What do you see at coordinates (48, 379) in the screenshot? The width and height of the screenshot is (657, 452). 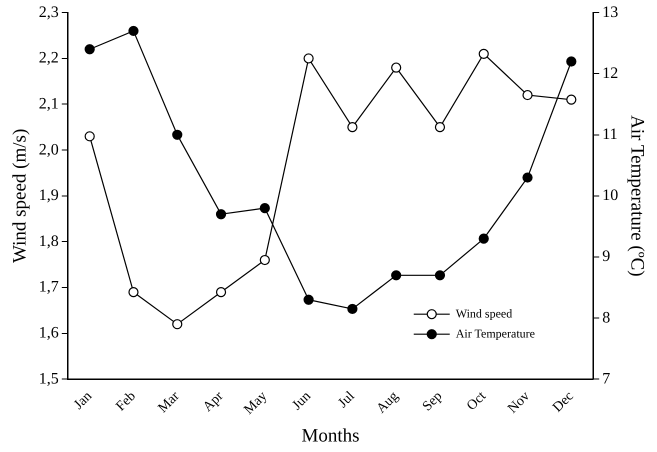 I see `y-tick-label: 1,5` at bounding box center [48, 379].